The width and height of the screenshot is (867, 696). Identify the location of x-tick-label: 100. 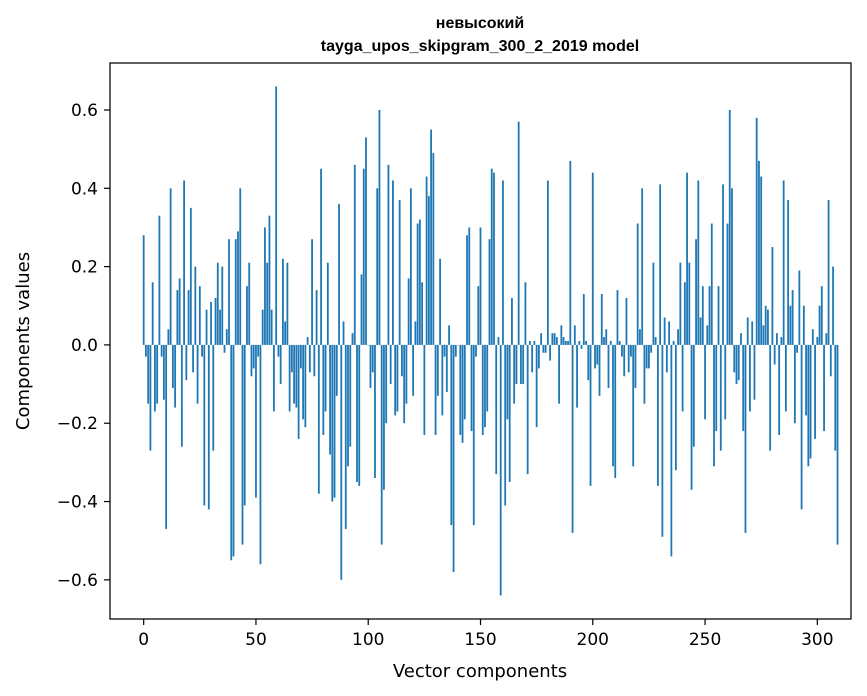
(368, 640).